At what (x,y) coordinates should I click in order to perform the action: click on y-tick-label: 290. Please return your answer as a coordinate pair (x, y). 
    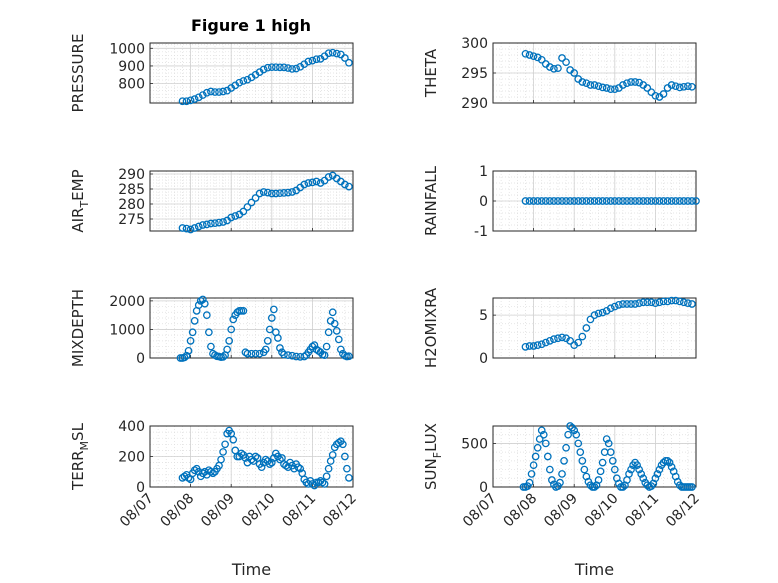
    Looking at the image, I should click on (474, 104).